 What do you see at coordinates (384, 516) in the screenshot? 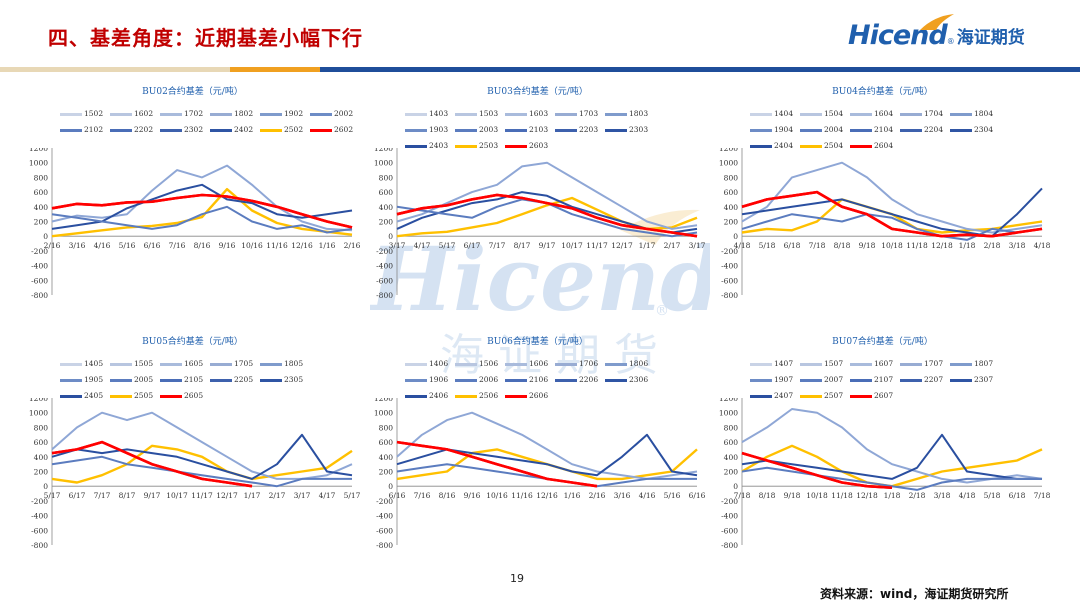
I see `y-tick-label: -400` at bounding box center [384, 516].